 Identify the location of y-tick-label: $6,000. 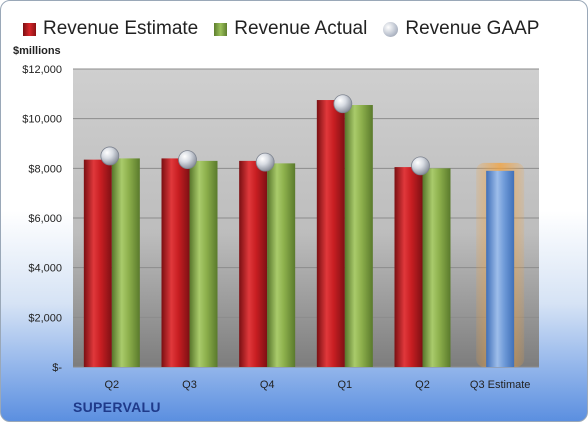
(45, 219).